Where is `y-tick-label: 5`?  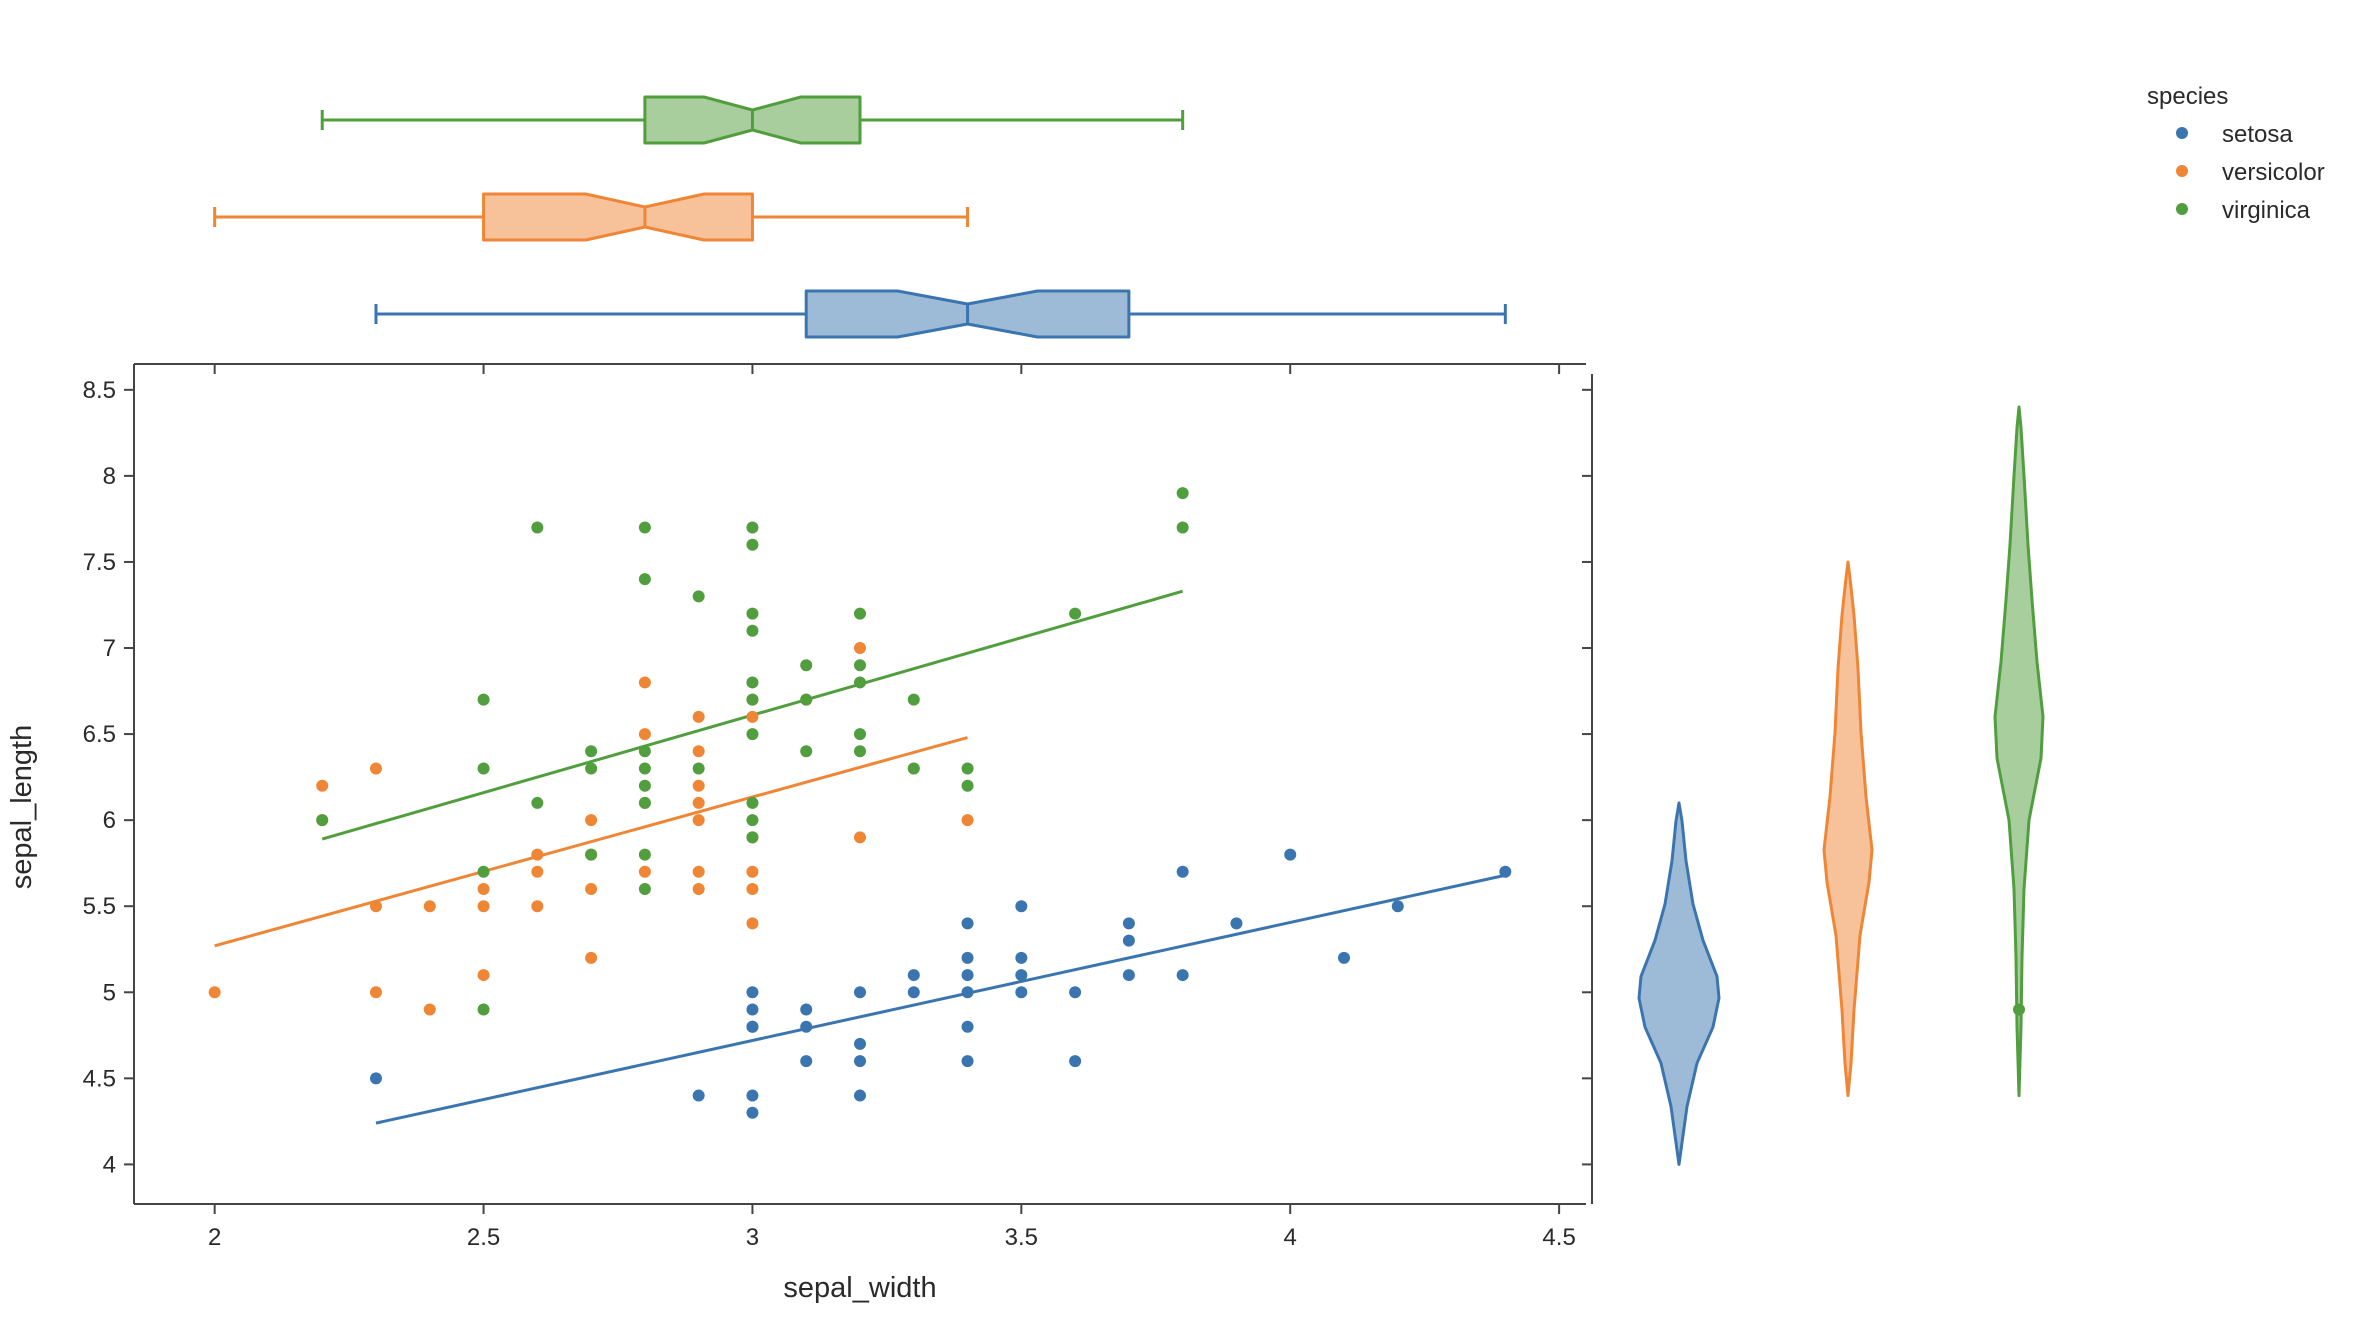 y-tick-label: 5 is located at coordinates (109, 992).